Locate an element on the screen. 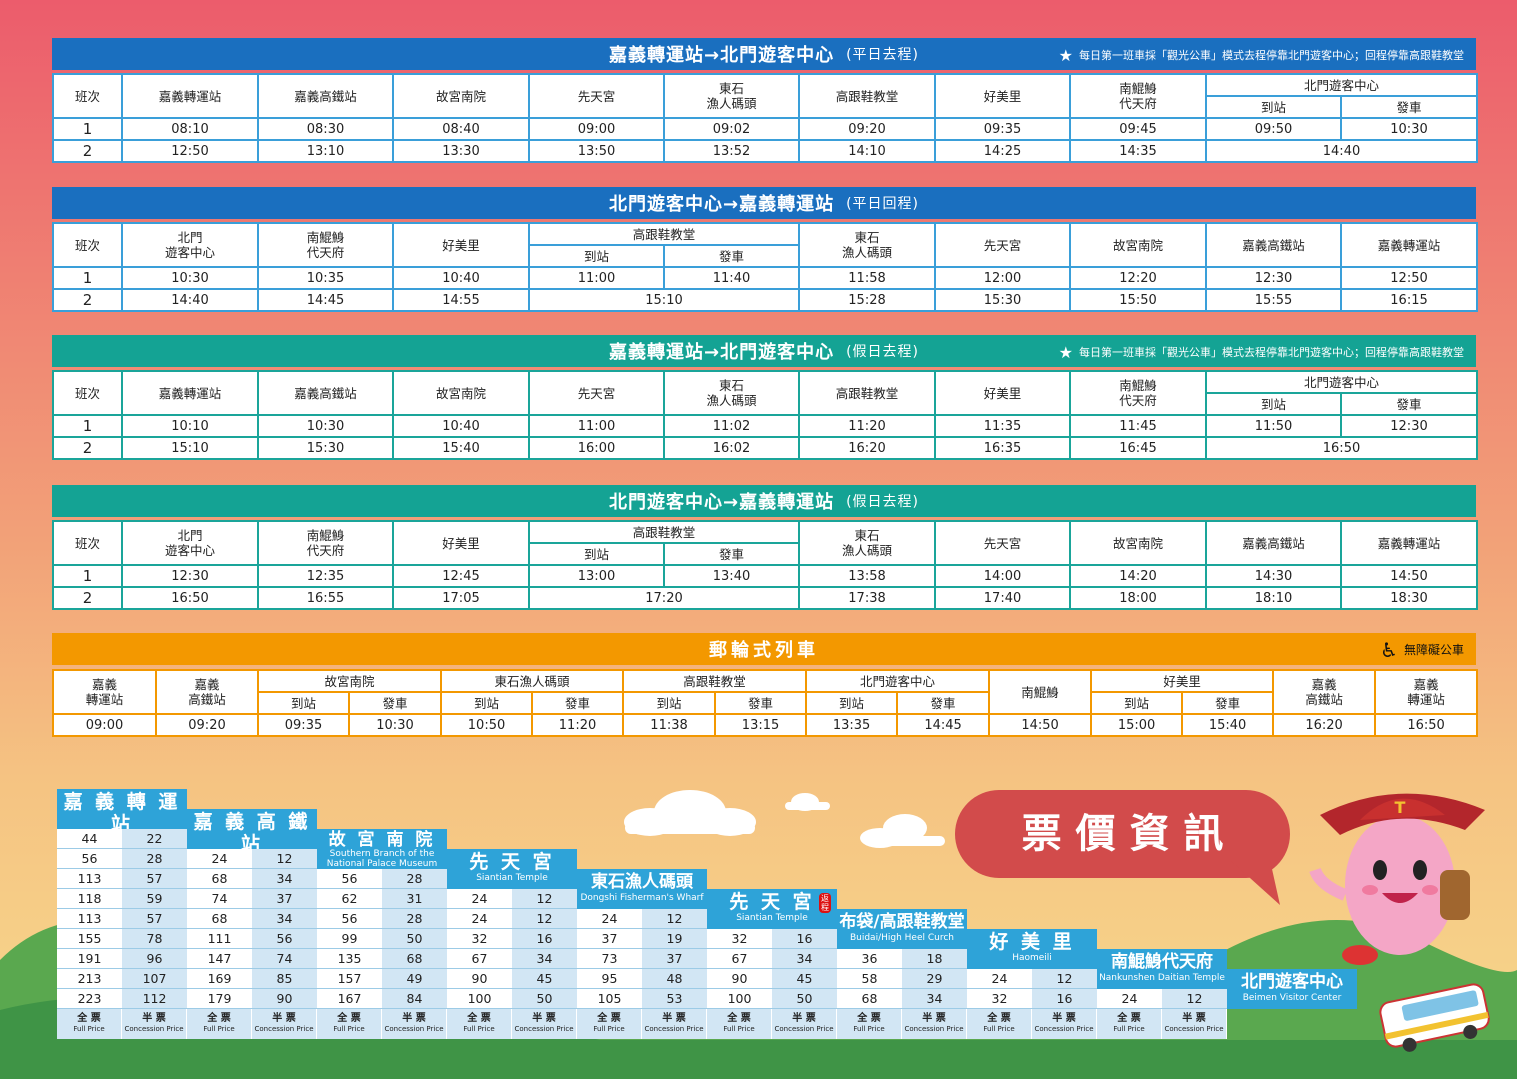 The height and width of the screenshot is (1079, 1517). column-header: 好美里 is located at coordinates (461, 245).